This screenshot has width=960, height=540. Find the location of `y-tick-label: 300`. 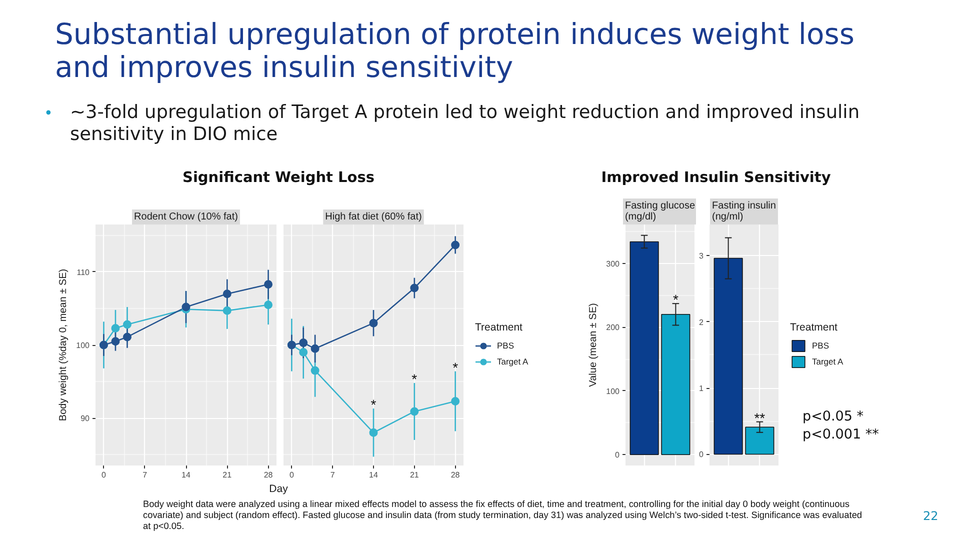

y-tick-label: 300 is located at coordinates (613, 263).